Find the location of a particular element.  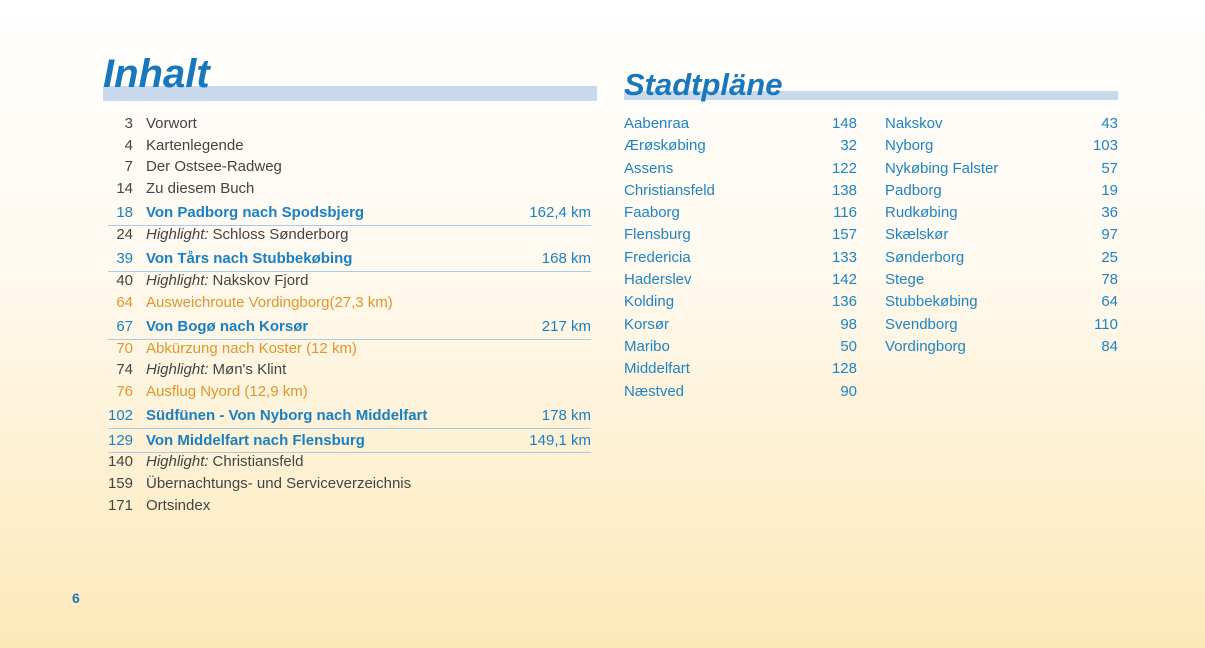

contents-entry: 140 Highlight: Christiansfeld is located at coordinates (345, 464).